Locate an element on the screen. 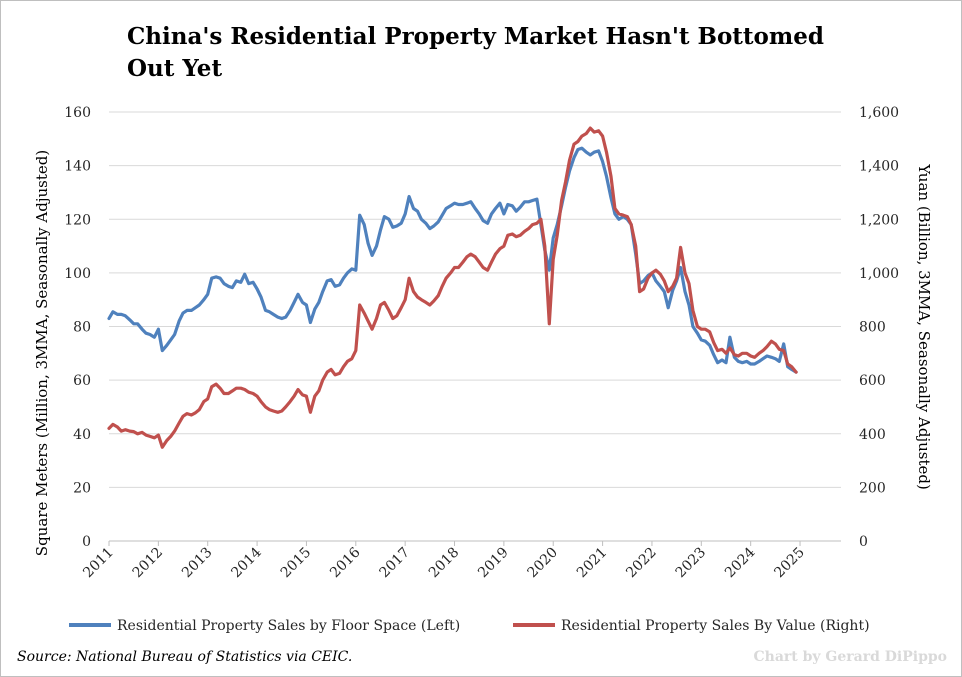  x-tick-label: 2013 is located at coordinates (197, 563).